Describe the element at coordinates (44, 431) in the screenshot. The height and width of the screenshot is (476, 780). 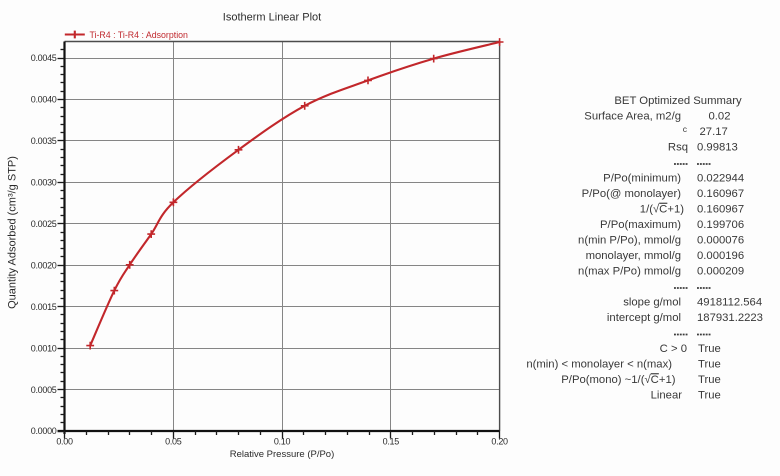
I see `svg-text: 0.0000` at that location.